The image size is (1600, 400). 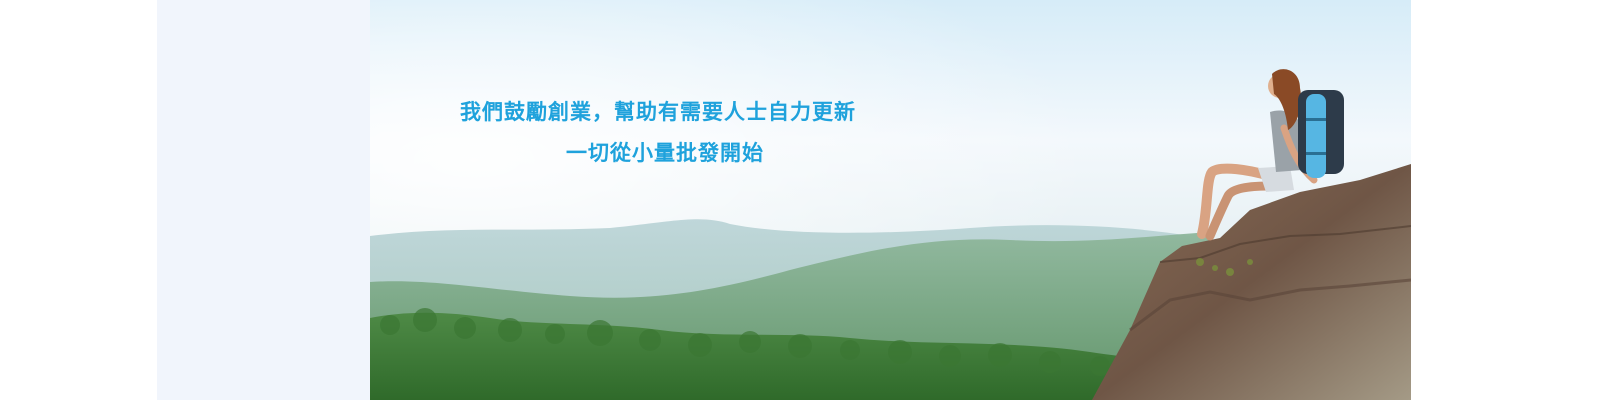 I want to click on headline-line-2: 一切從小量批發開始, so click(x=665, y=153).